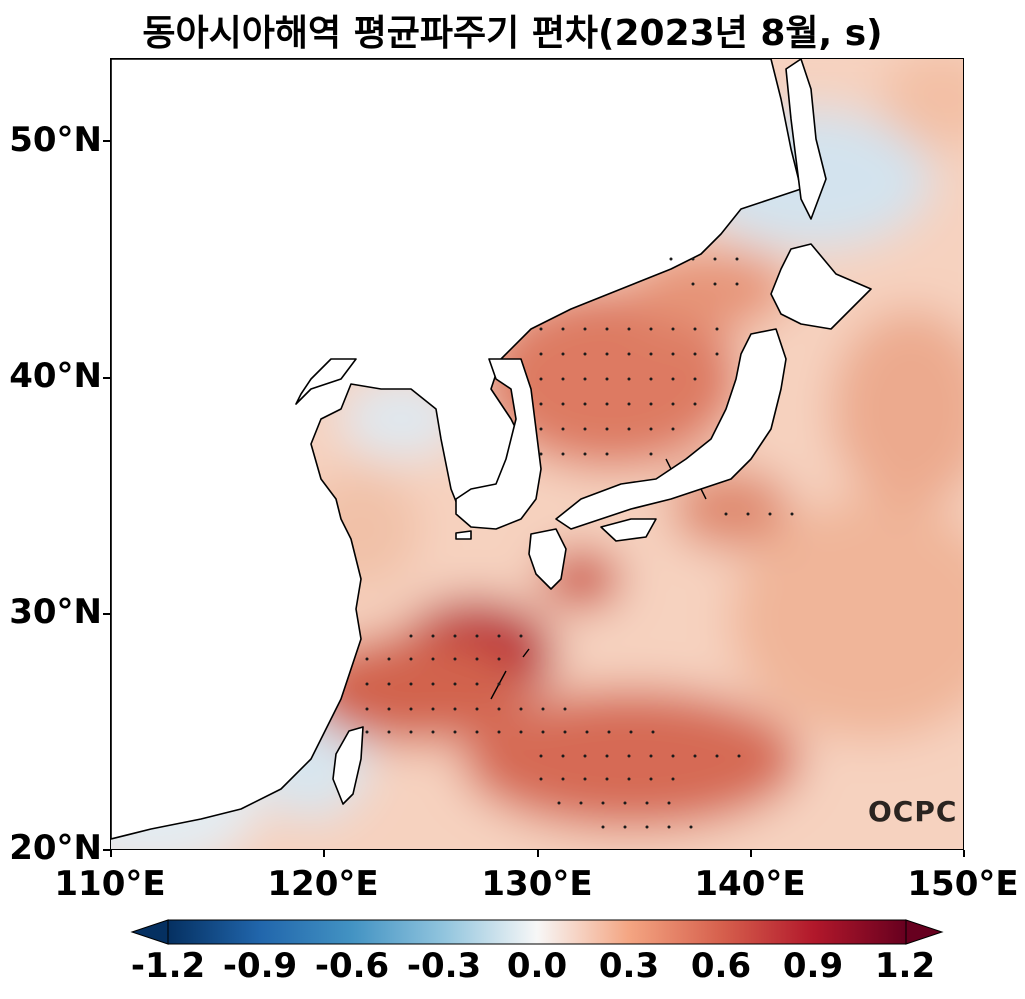 Image resolution: width=1025 pixels, height=999 pixels. Describe the element at coordinates (813, 966) in the screenshot. I see `colorbar-label: 0.9` at that location.